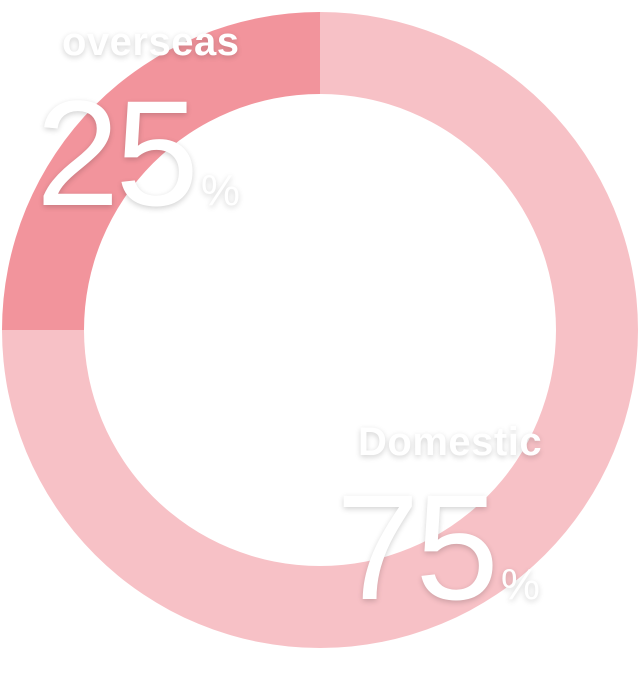 The height and width of the screenshot is (678, 640). What do you see at coordinates (417, 547) in the screenshot?
I see `slice-value-number-domestic: 75` at bounding box center [417, 547].